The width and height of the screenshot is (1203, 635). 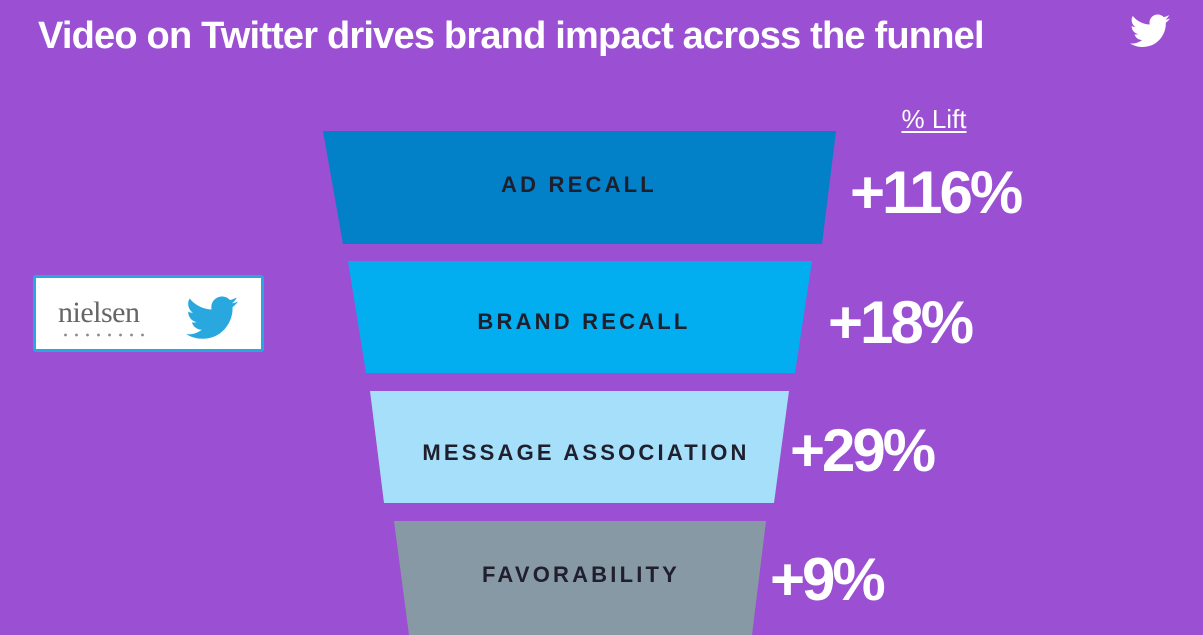 What do you see at coordinates (934, 119) in the screenshot?
I see `lift-column-header: % Lift` at bounding box center [934, 119].